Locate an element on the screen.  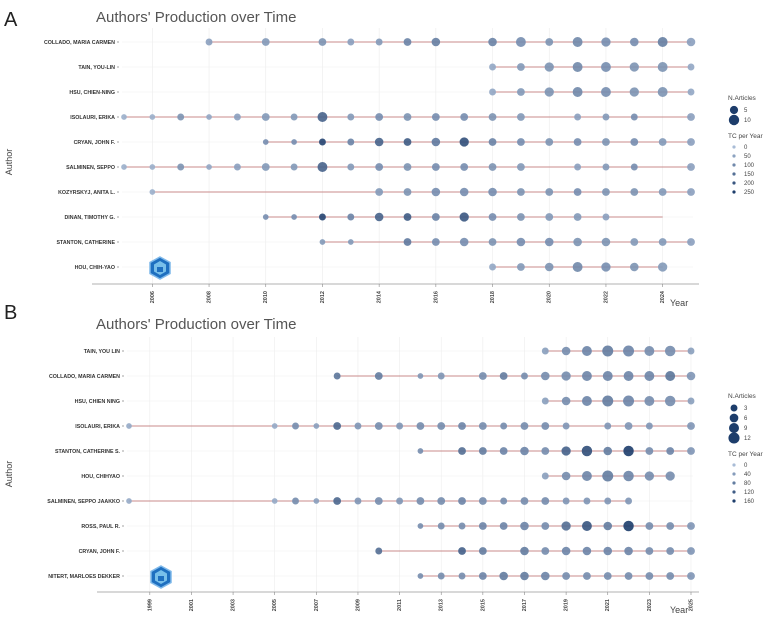
panel-b-title: Authors' Production over Time is located at coordinates (196, 324).